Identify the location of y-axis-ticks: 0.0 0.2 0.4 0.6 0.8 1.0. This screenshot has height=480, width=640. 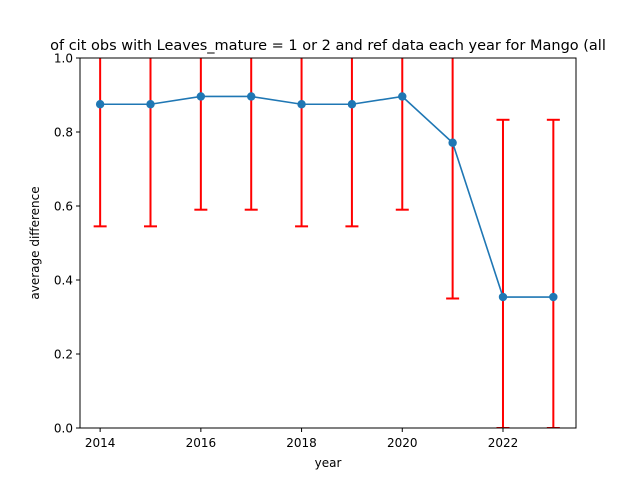
(67, 244).